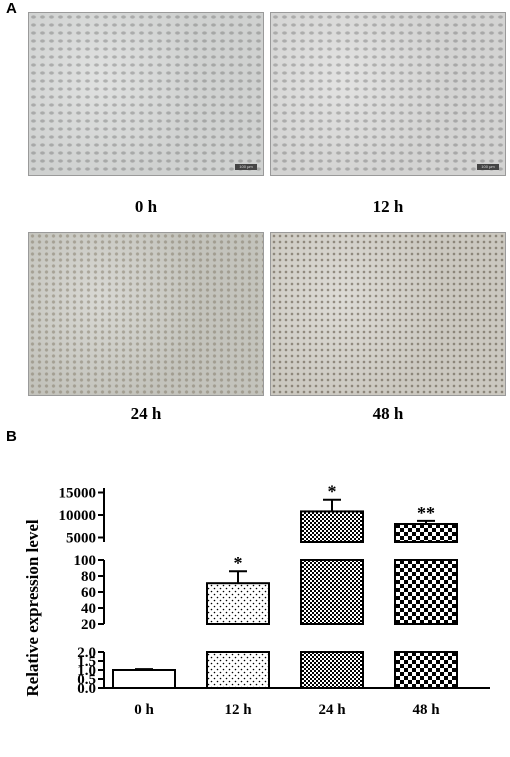 Image resolution: width=510 pixels, height=757 pixels. I want to click on y-tick-label: 60, so click(88, 593).